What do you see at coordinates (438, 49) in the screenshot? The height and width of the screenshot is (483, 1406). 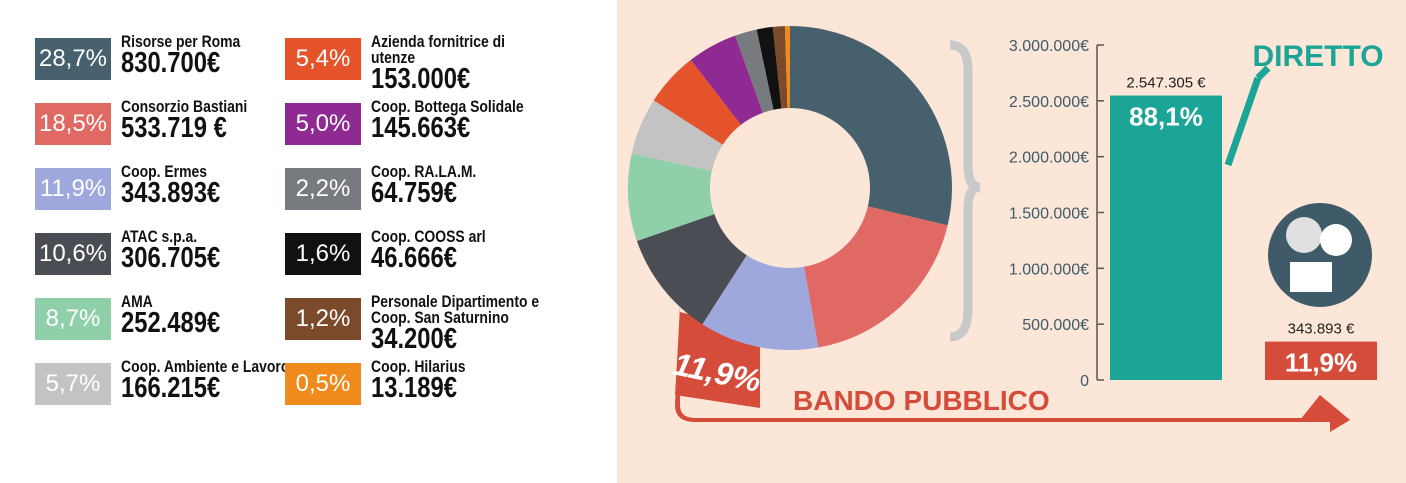 I see `legend-name: Azienda fornitrice di utenze` at bounding box center [438, 49].